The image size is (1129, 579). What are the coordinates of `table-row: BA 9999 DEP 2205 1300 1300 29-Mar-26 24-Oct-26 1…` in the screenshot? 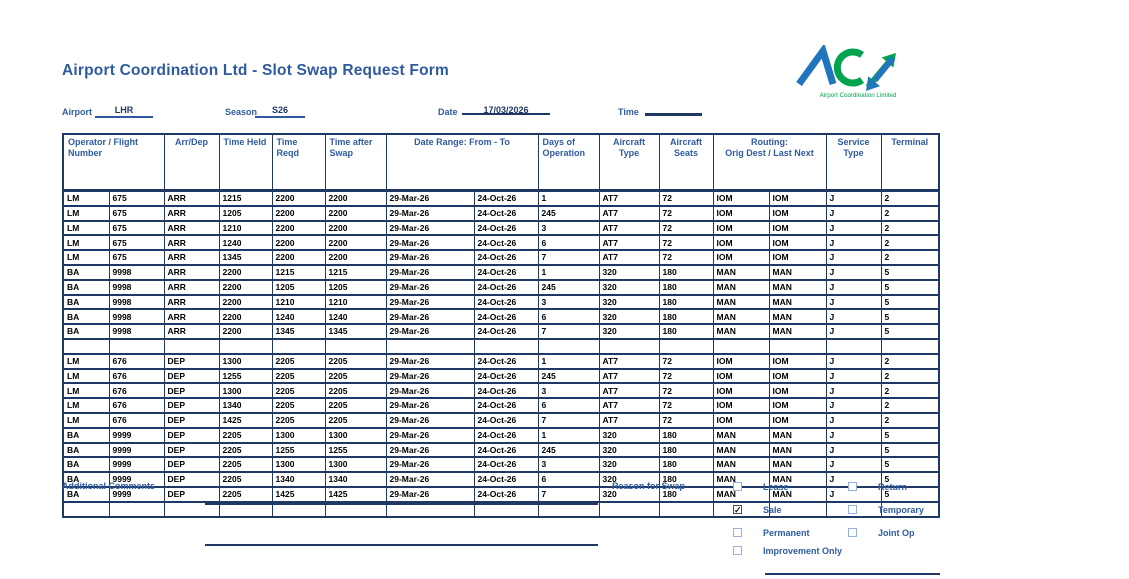 It's located at (501, 435).